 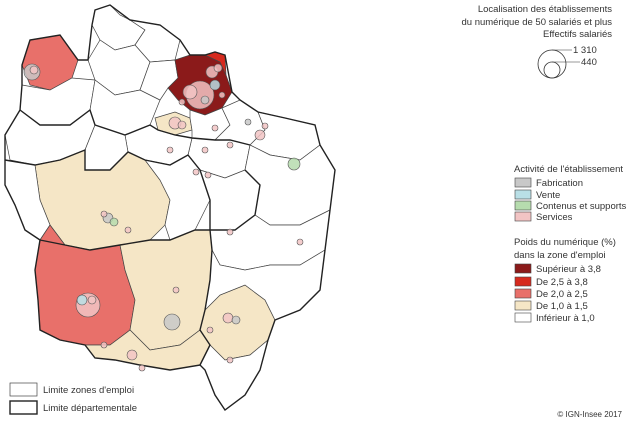 I want to click on size-circle-large, so click(x=552, y=64).